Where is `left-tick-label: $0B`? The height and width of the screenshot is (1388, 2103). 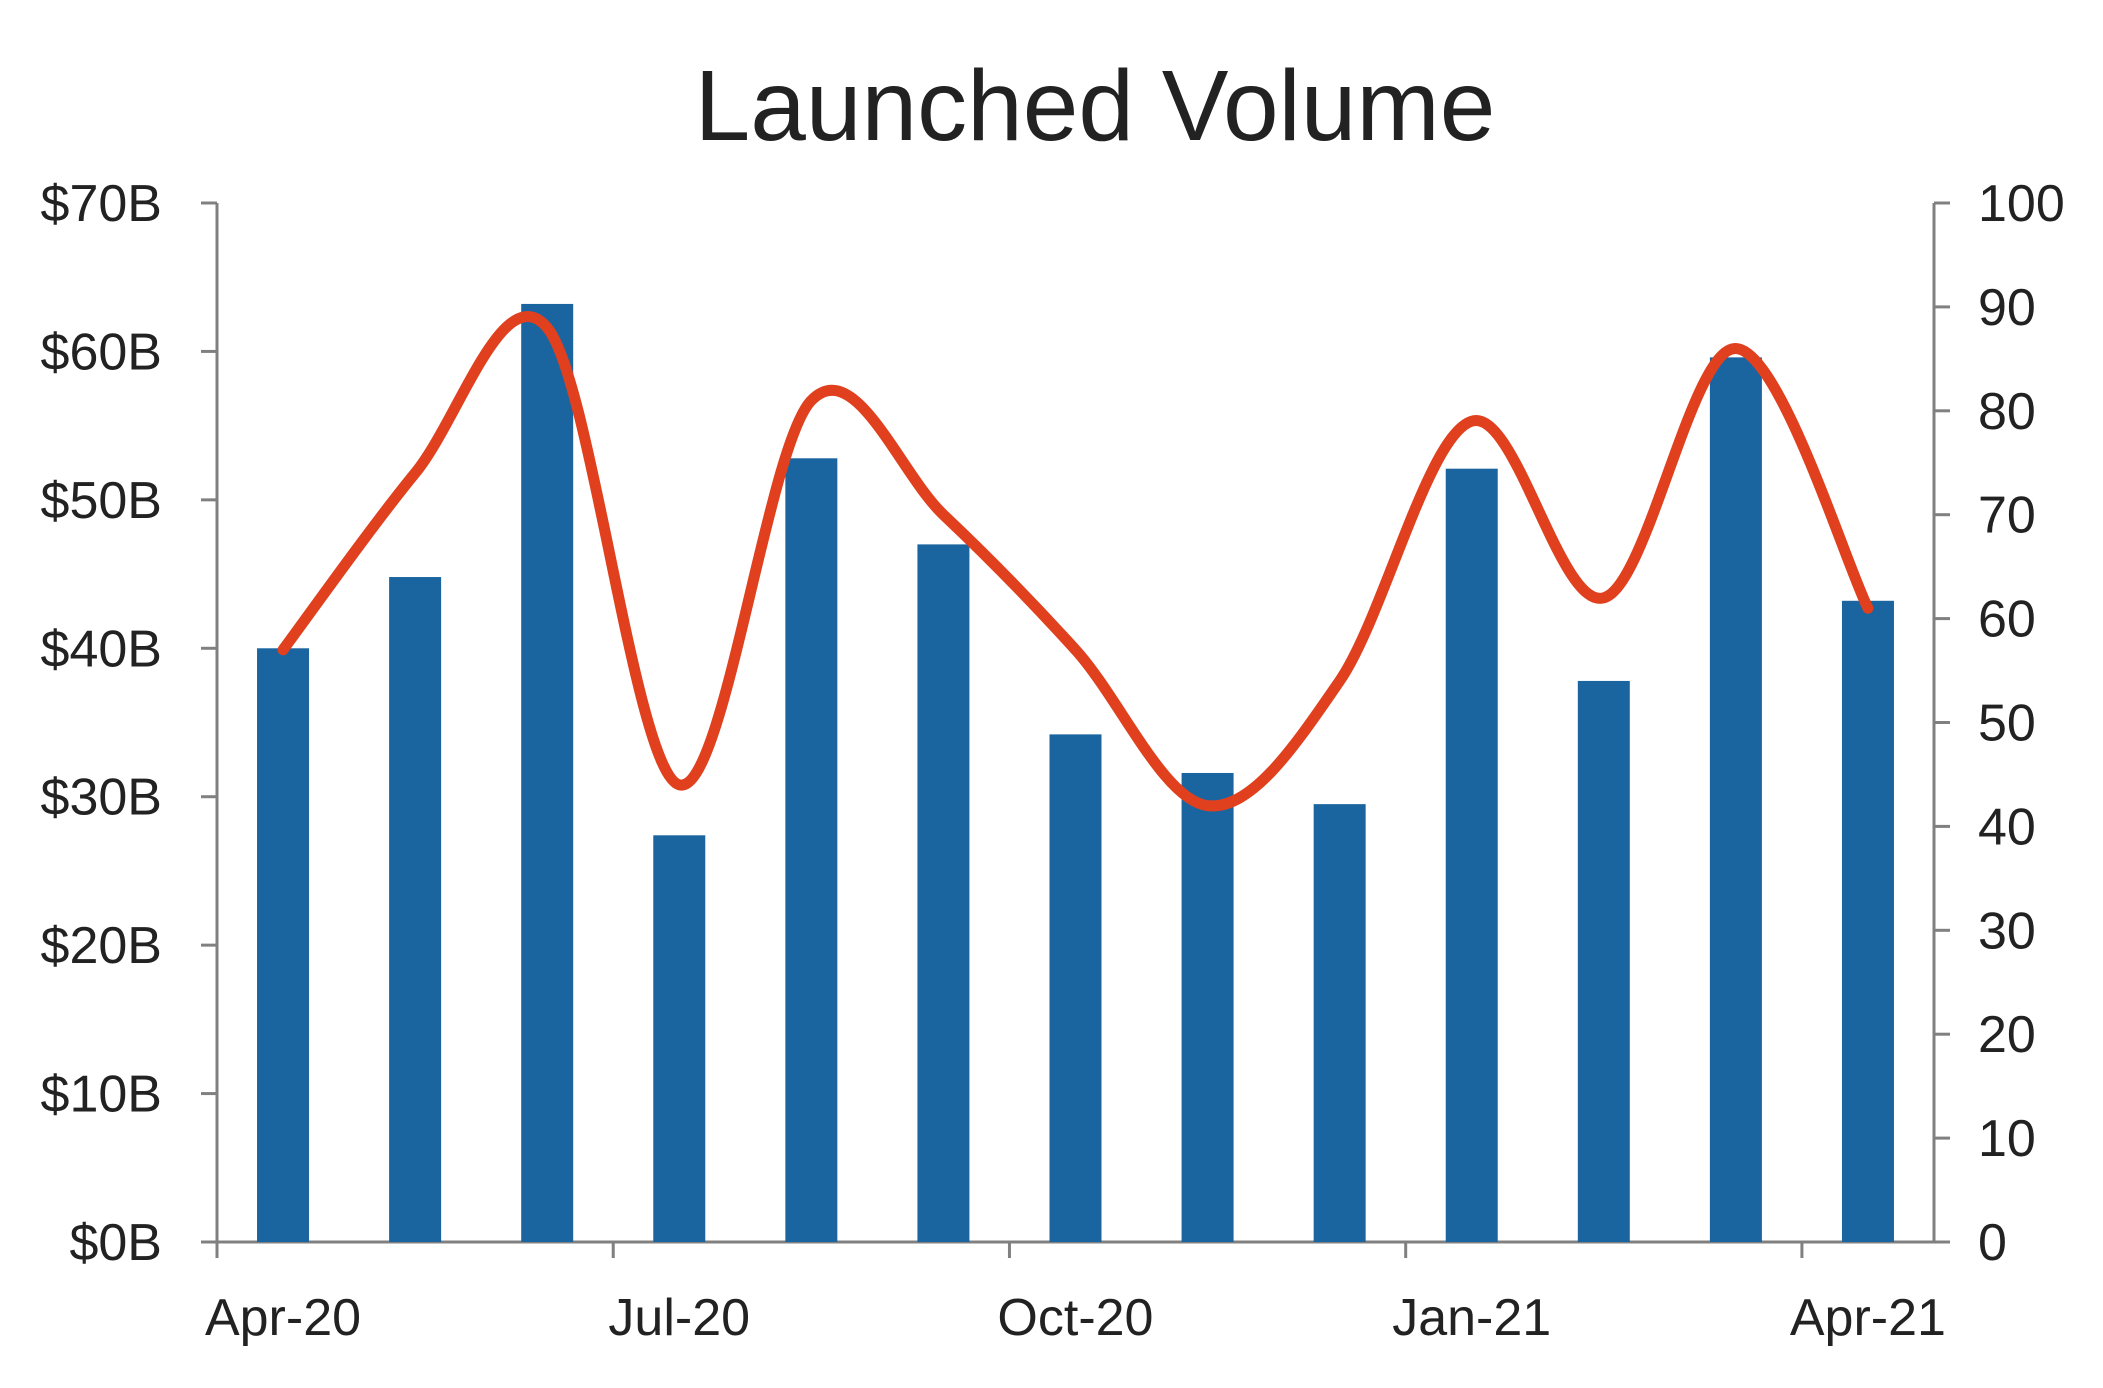
left-tick-label: $0B is located at coordinates (115, 1243).